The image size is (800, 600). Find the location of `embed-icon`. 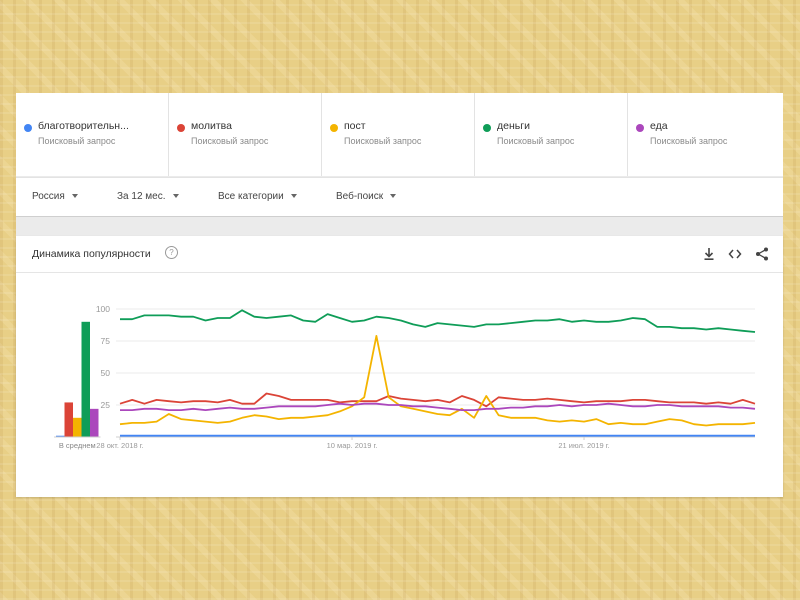

embed-icon is located at coordinates (735, 254).